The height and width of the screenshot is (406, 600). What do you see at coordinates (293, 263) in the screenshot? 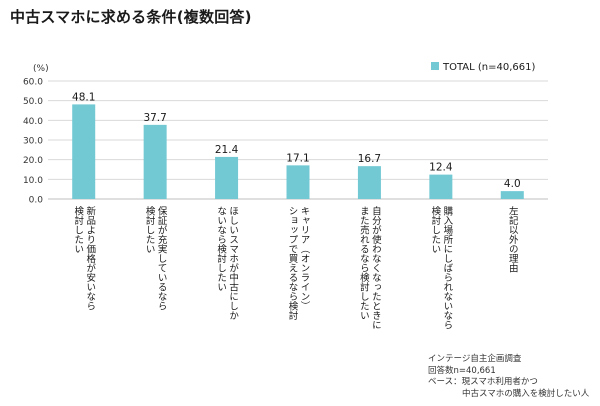
I see `x-category-label: ショップで買えるなら検討` at bounding box center [293, 263].